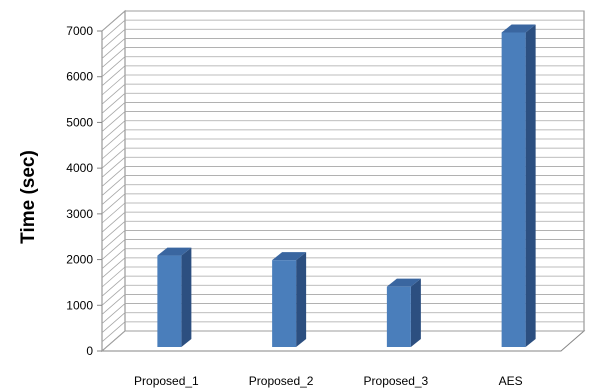  Describe the element at coordinates (396, 381) in the screenshot. I see `x-tick-label: Proposed_3` at that location.